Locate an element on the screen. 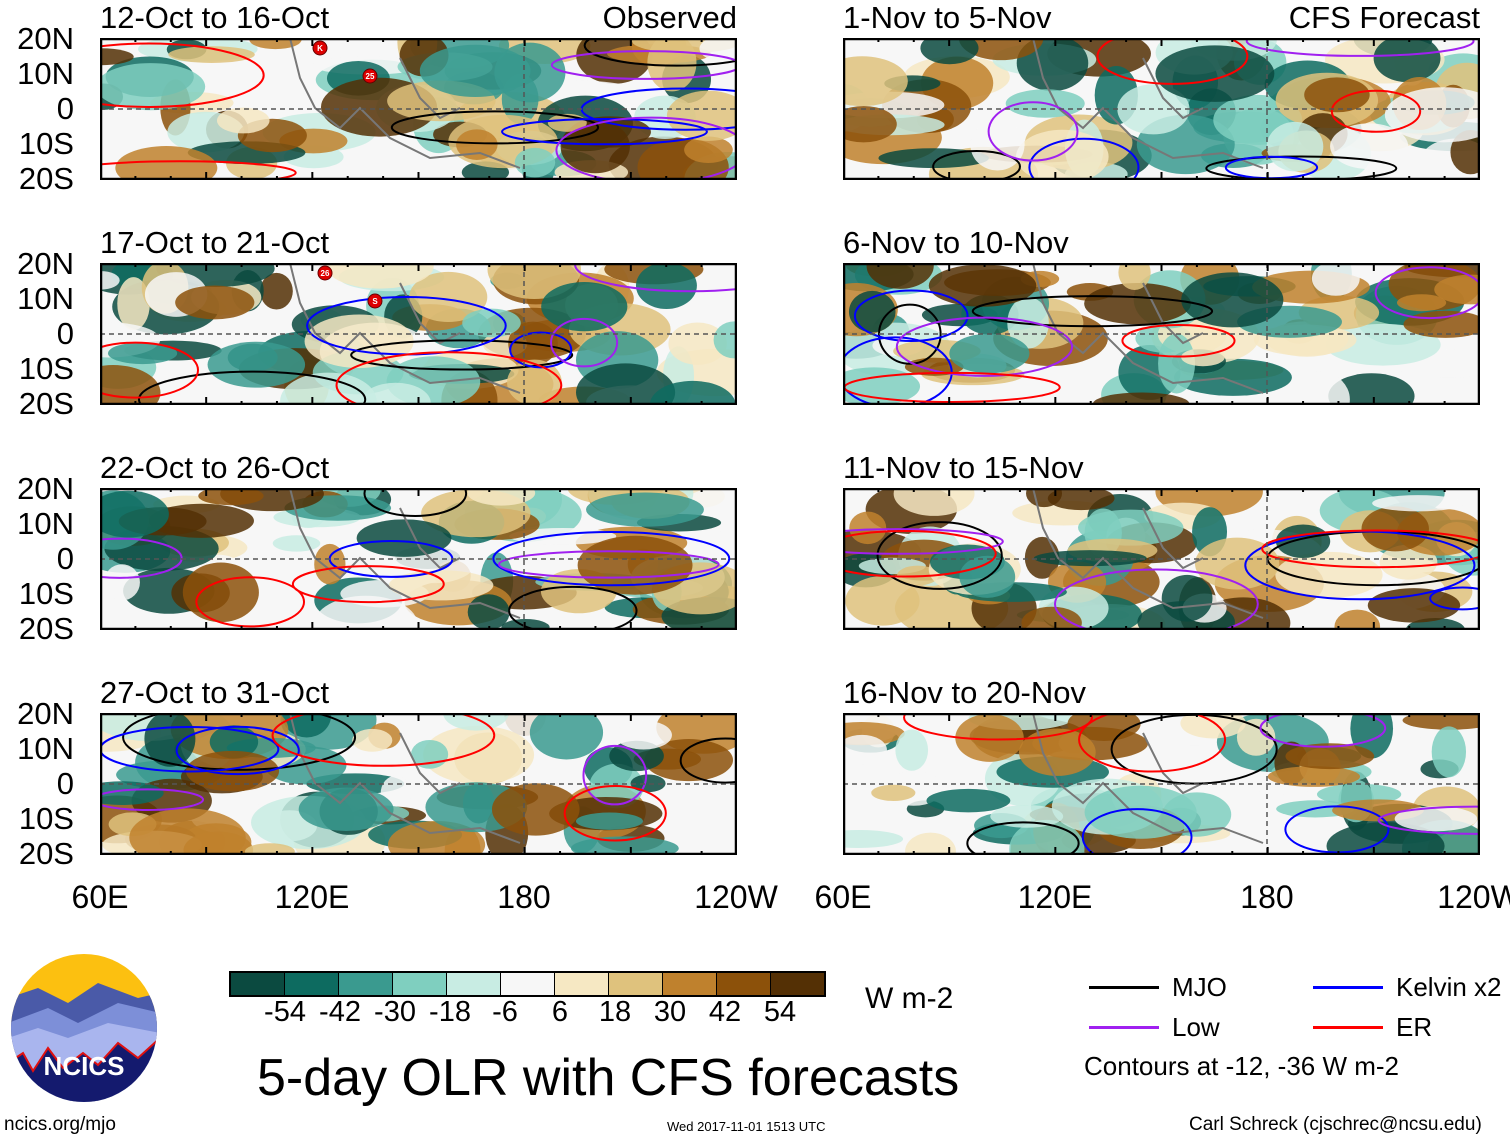 The image size is (1510, 1142). colorbar-units: W m-2 is located at coordinates (909, 998).